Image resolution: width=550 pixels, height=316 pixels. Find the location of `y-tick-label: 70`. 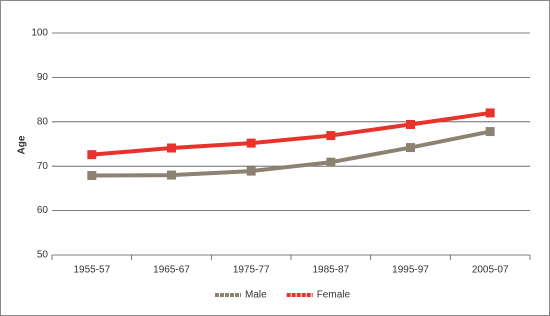

y-tick-label: 70 is located at coordinates (43, 166).